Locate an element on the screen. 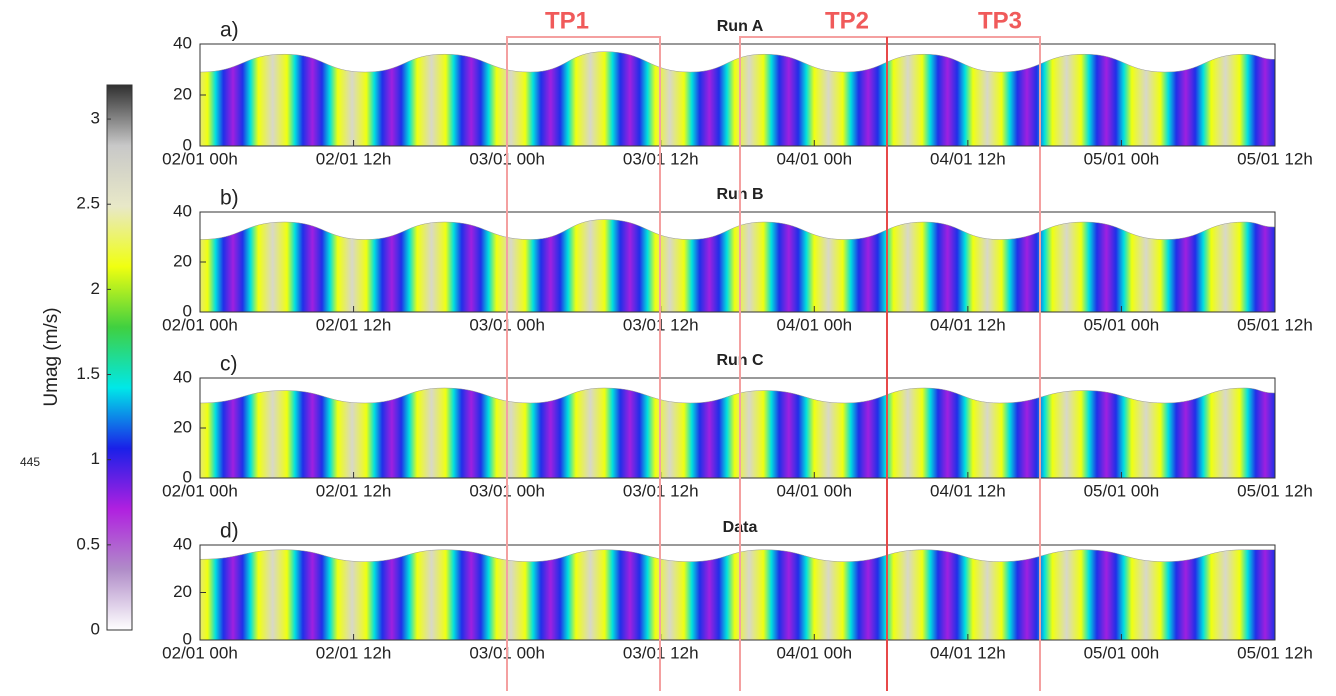 This screenshot has height=696, width=1336. colorbar-tick-label: 2 is located at coordinates (95, 288).